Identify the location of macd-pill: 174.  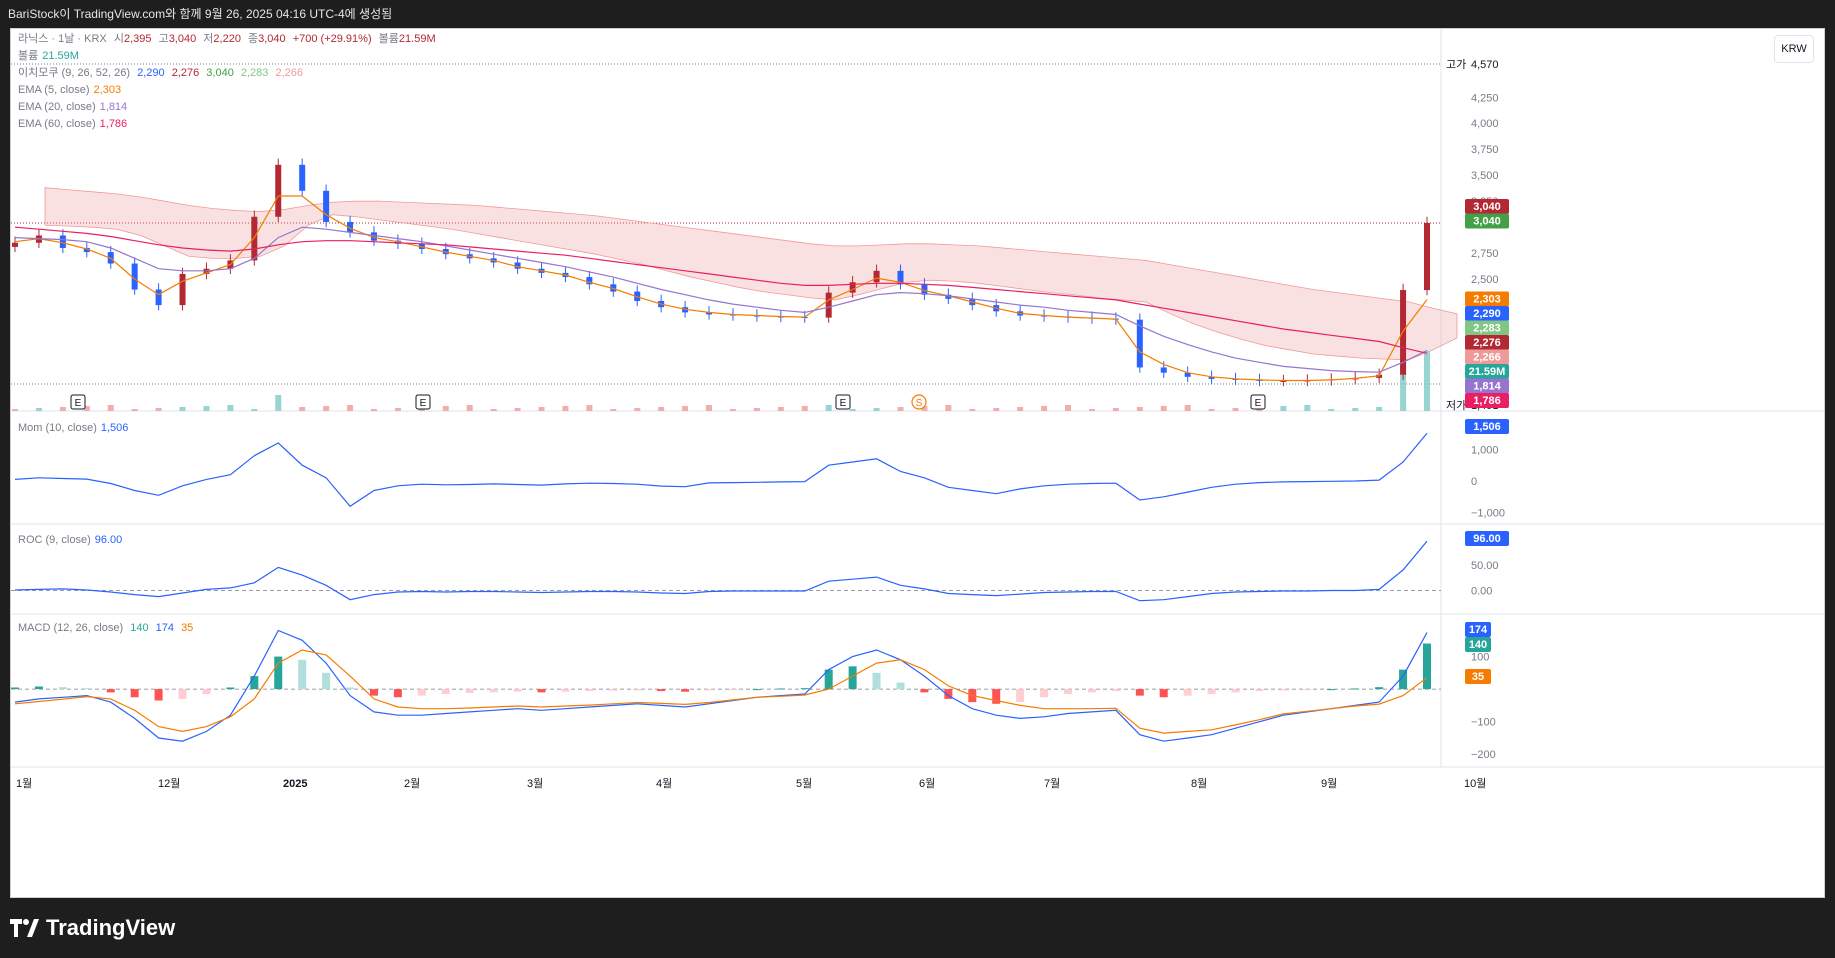
(1478, 629).